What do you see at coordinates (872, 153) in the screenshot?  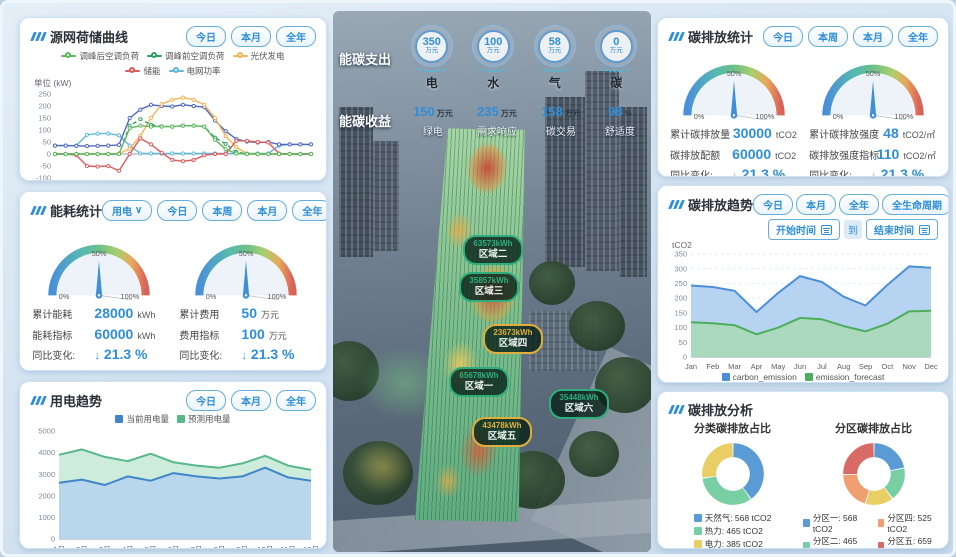 I see `gauge-stat-row: 碳排放强度指标 110 tCO2/㎡` at bounding box center [872, 153].